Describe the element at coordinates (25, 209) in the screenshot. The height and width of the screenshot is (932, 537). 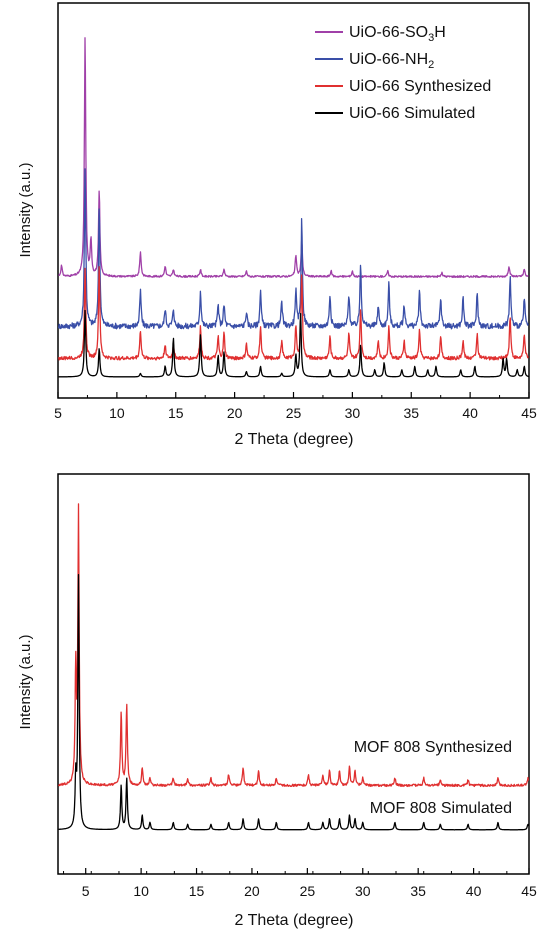
I see `top-y-axis-label: Intensity (a.u.)` at that location.